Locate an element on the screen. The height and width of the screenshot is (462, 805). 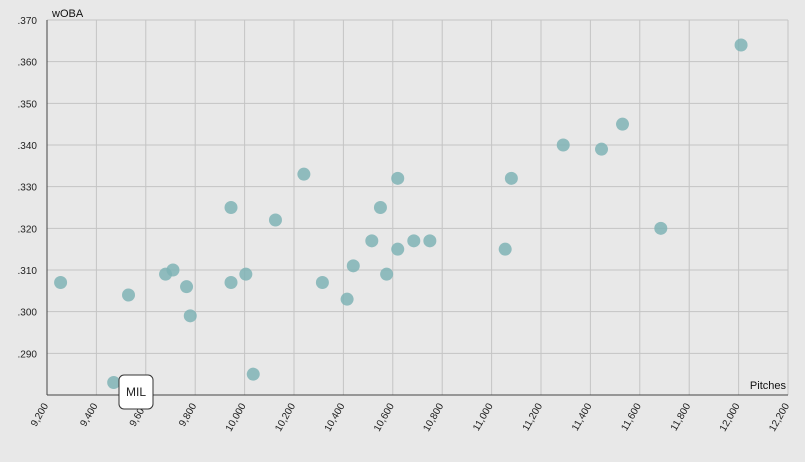
x-tick-label: 11,600 is located at coordinates (631, 417).